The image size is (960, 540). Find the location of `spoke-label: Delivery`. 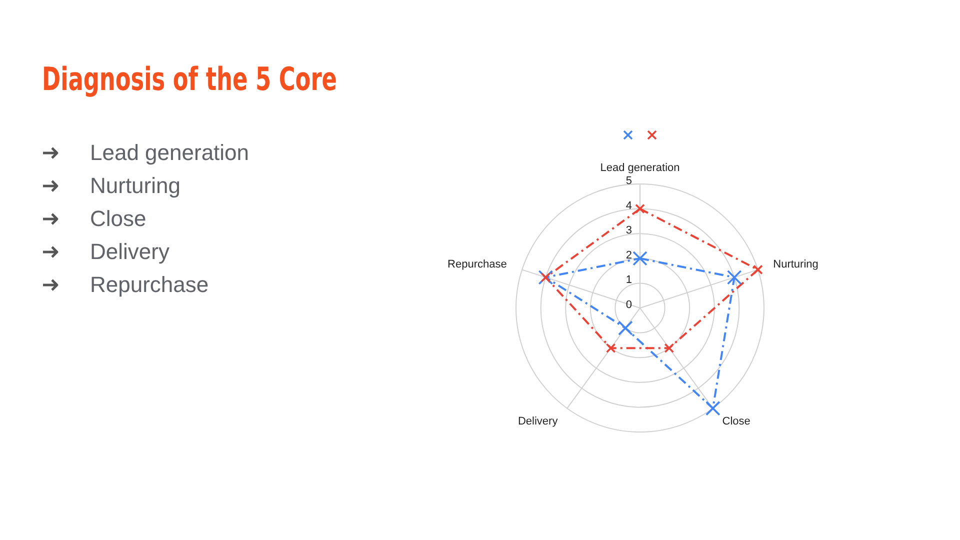

spoke-label: Delivery is located at coordinates (538, 421).